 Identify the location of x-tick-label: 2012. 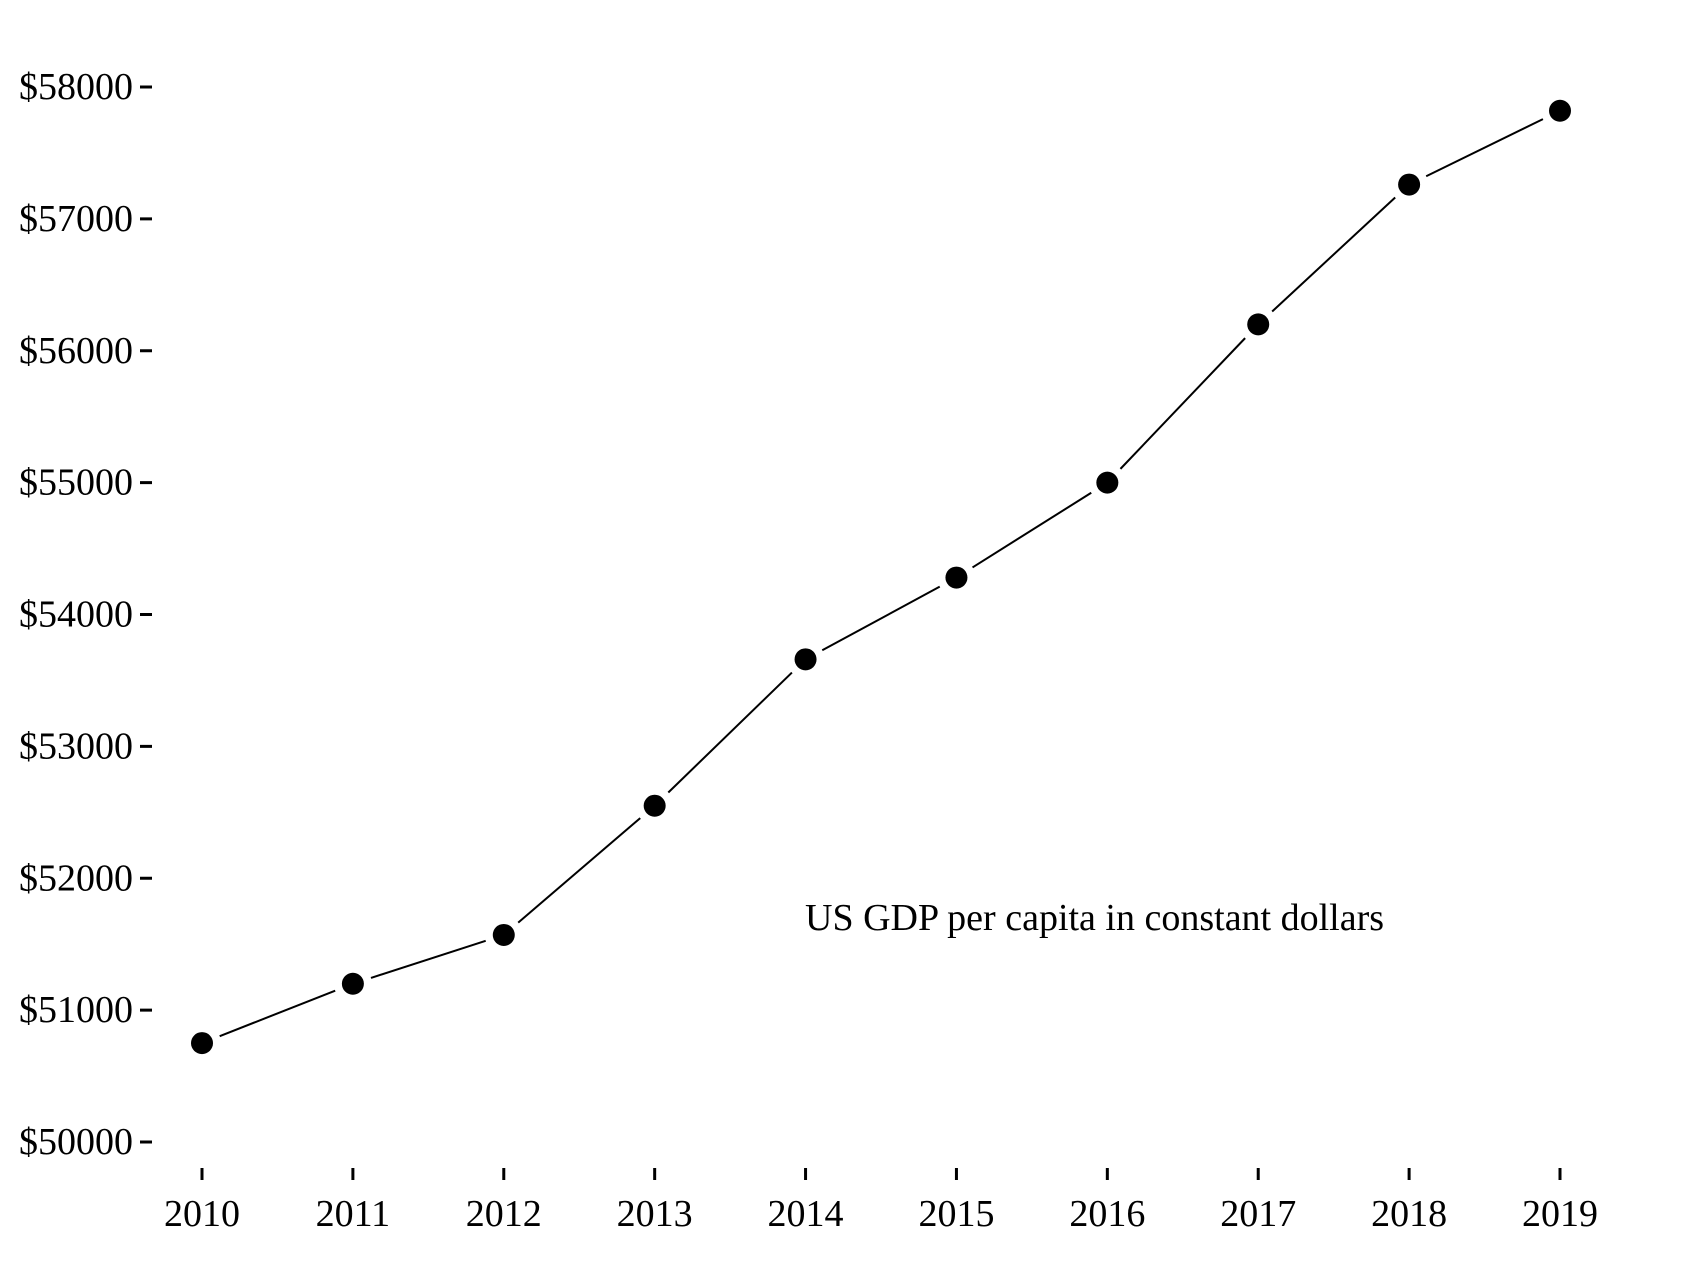
(504, 1214).